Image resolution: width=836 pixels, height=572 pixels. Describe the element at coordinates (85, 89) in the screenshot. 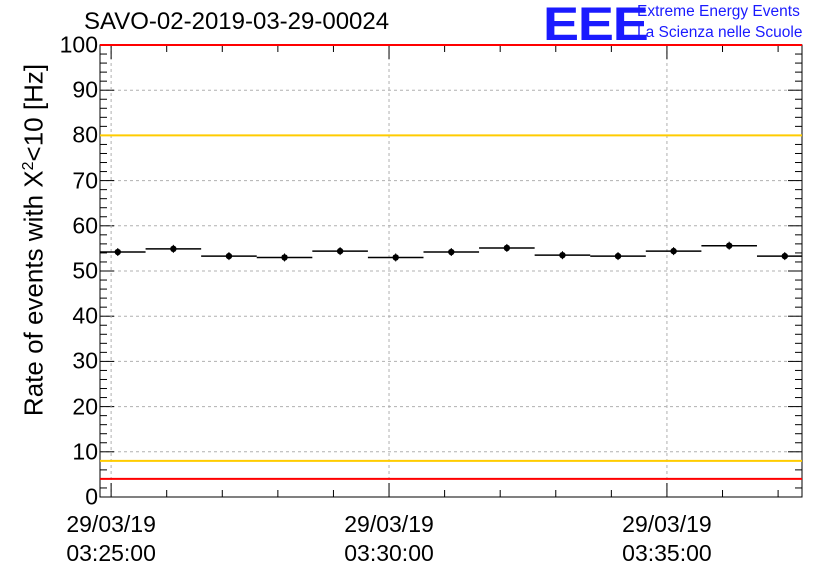

I see `y-tick-label: 90` at that location.